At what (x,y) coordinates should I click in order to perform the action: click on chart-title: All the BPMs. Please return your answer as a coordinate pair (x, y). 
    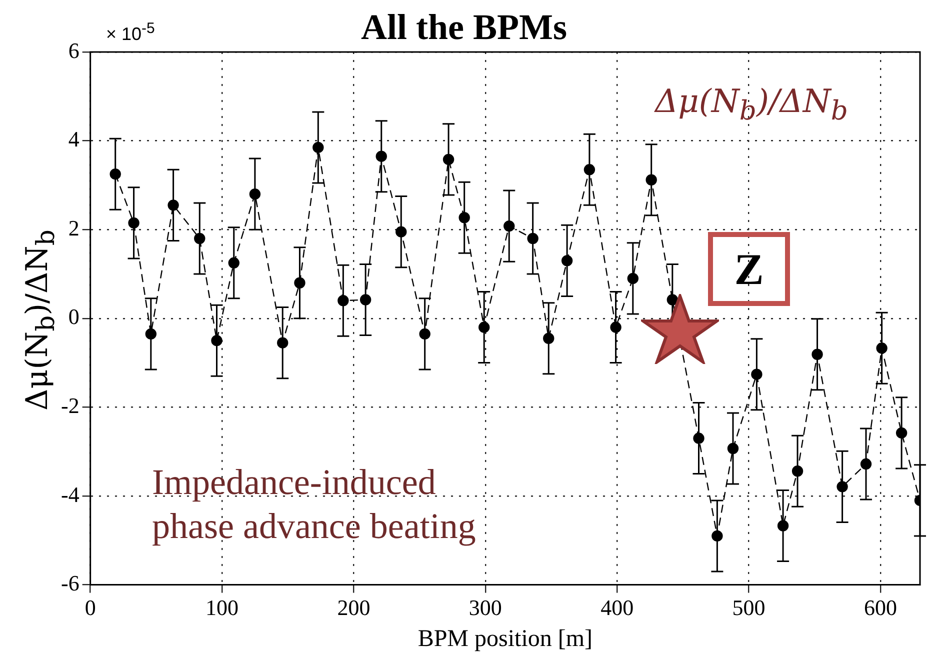
    Looking at the image, I should click on (464, 27).